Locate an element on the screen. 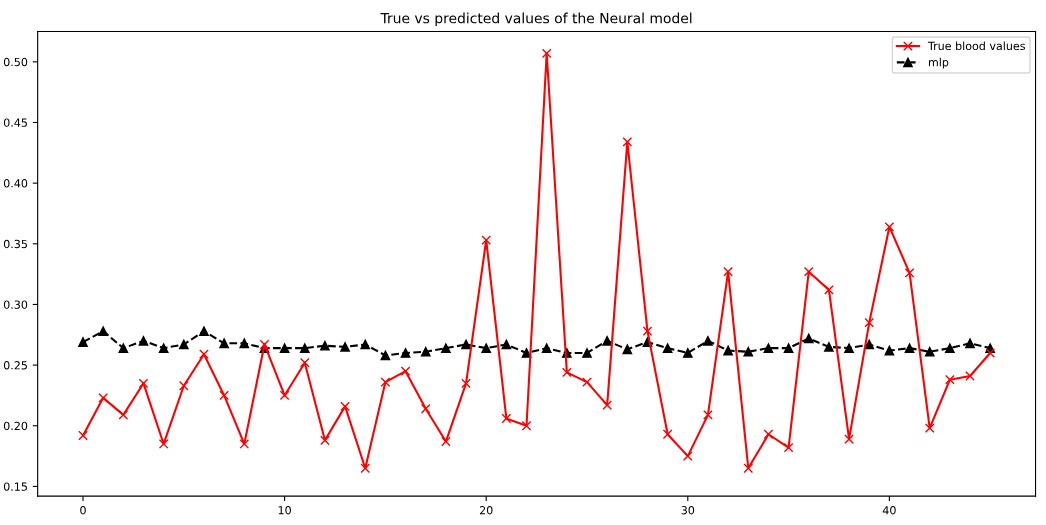 The image size is (1046, 525). x-tick-label: 0 is located at coordinates (83, 510).